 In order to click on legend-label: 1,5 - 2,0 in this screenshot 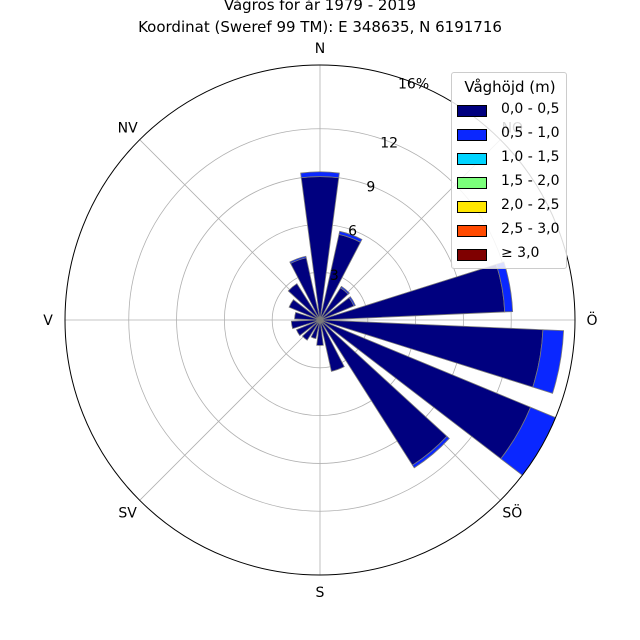, I will do `click(530, 181)`.